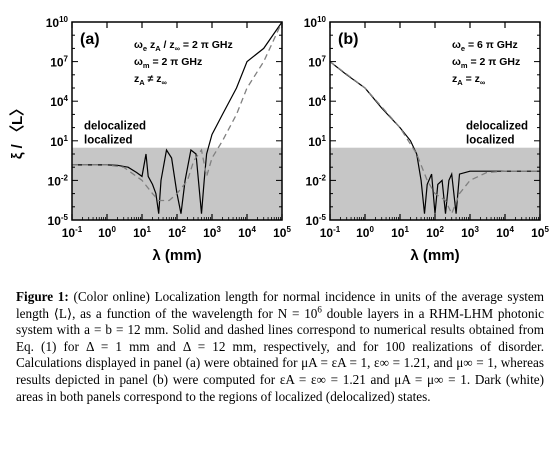  I want to click on y-axis-label: ξ / 〈L〉, so click(17, 130).